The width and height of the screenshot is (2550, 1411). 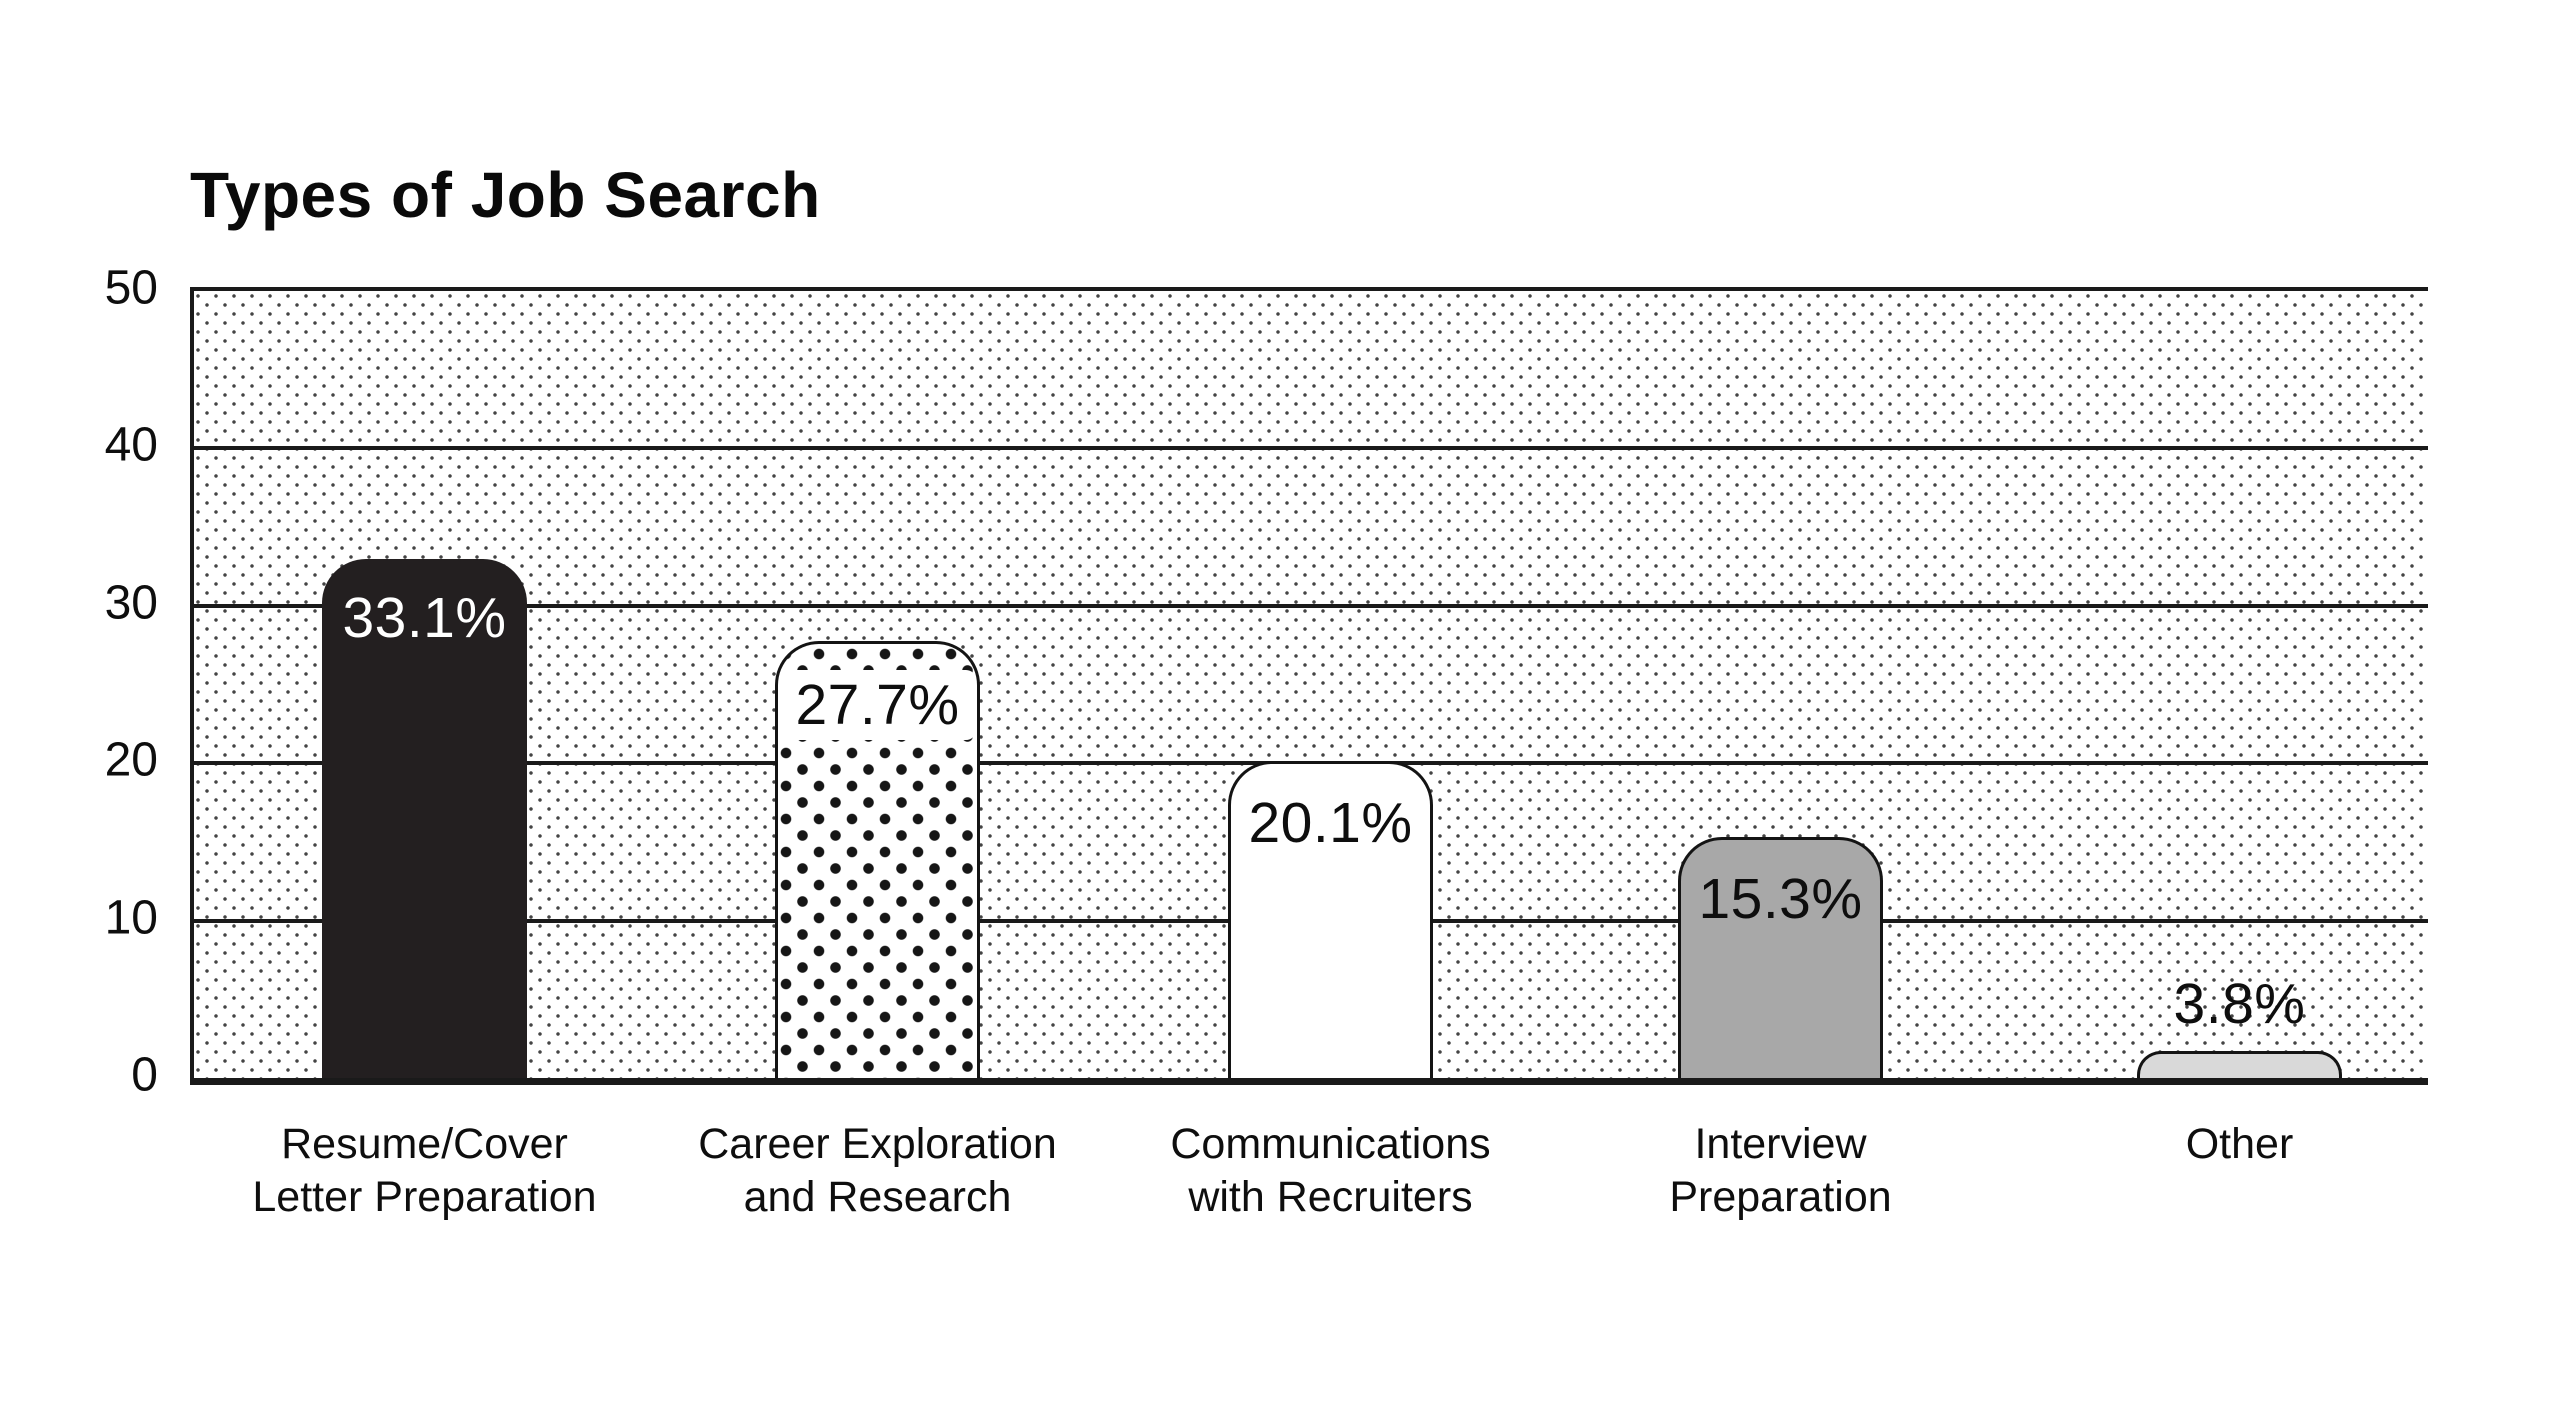 What do you see at coordinates (2239, 1004) in the screenshot?
I see `bar-value-label-other: 3.8%` at bounding box center [2239, 1004].